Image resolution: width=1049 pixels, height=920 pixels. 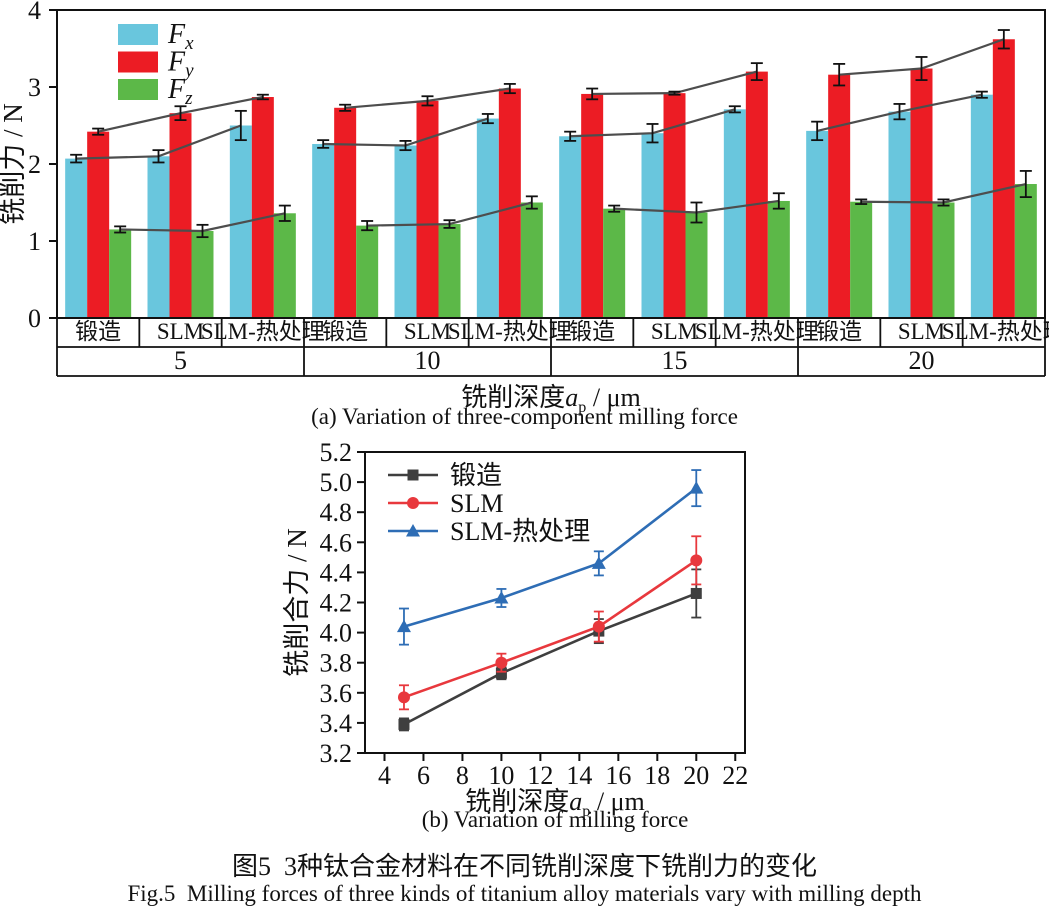 I want to click on bar-Fy-锻造-10, so click(x=345, y=212).